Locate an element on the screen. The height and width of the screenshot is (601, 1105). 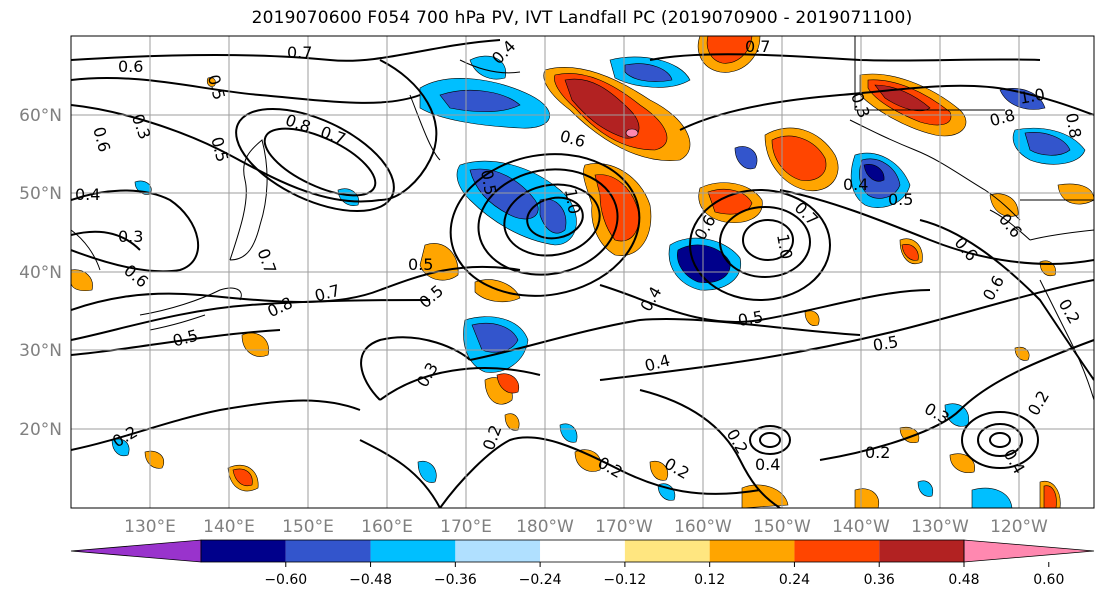
colorbar-tick-label: 0.36 is located at coordinates (879, 580).